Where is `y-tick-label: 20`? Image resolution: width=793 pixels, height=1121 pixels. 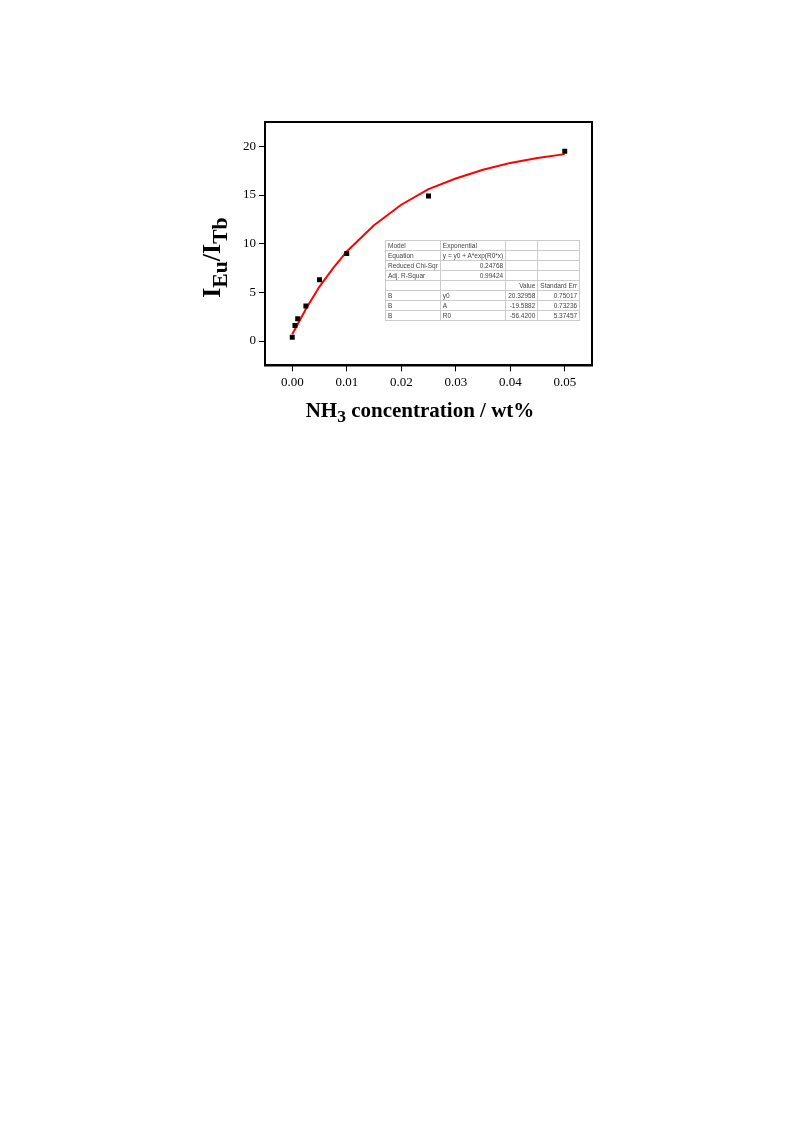
y-tick-label: 20 is located at coordinates (249, 145).